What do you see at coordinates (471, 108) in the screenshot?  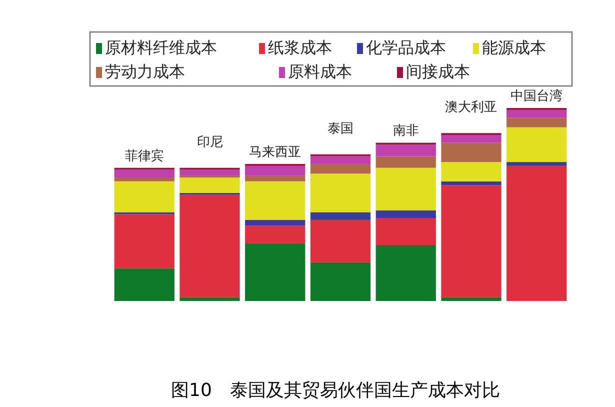 I see `x-tick-label: 澳大利亚` at bounding box center [471, 108].